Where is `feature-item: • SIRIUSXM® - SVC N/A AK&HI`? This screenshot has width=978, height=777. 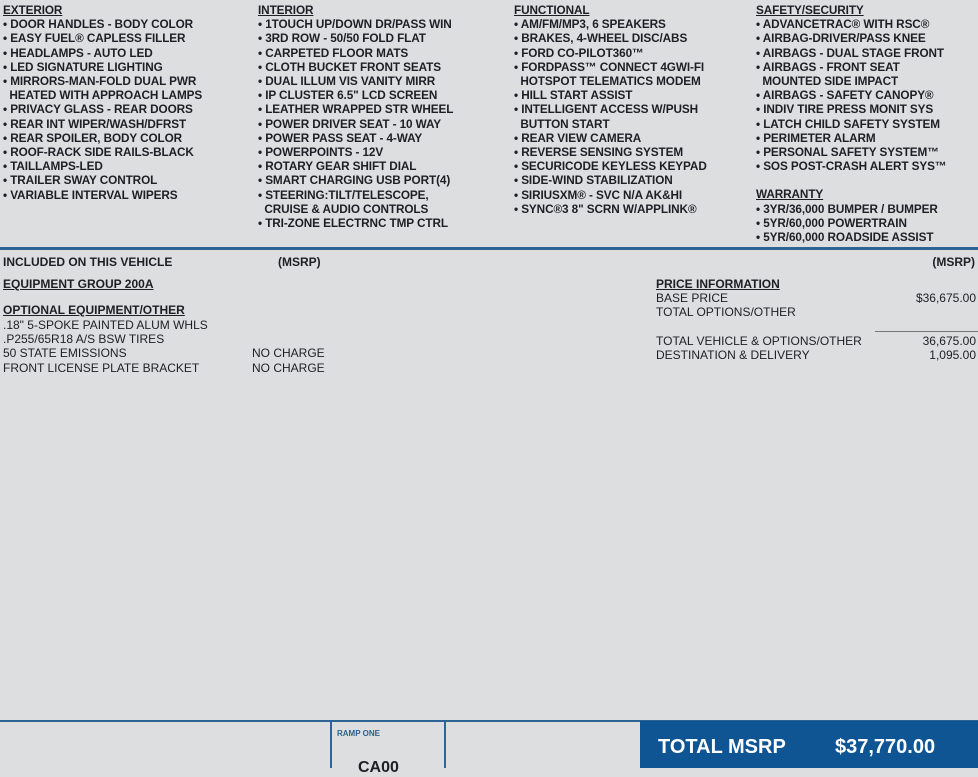
feature-item: • SIRIUSXM® - SVC N/A AK&HI is located at coordinates (598, 194).